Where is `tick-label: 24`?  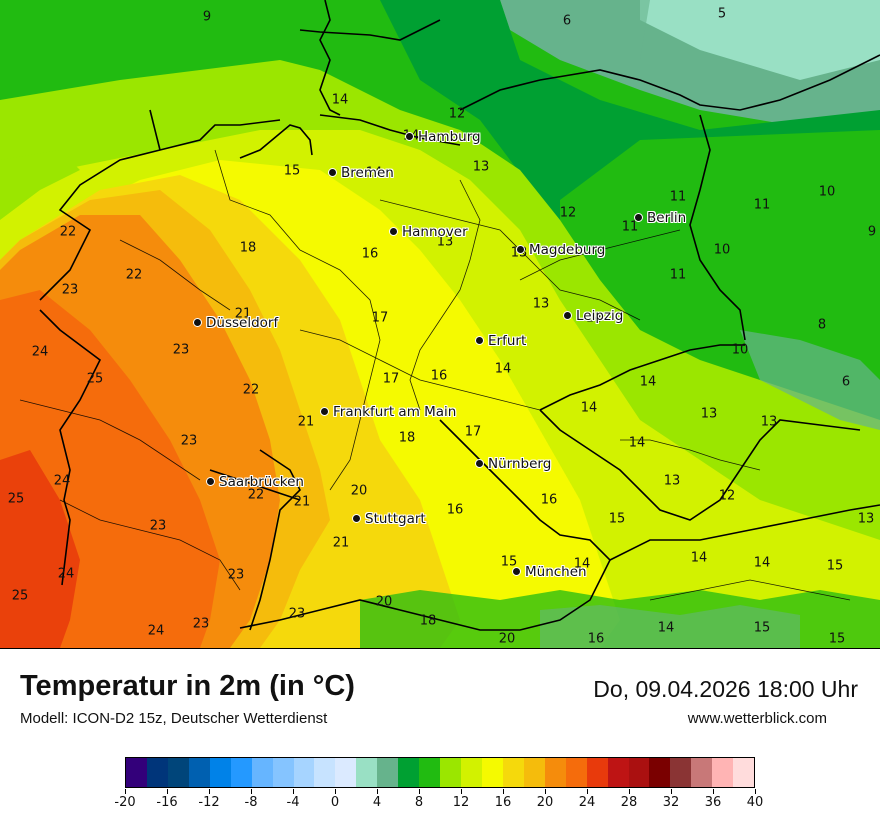 tick-label: 24 is located at coordinates (587, 802).